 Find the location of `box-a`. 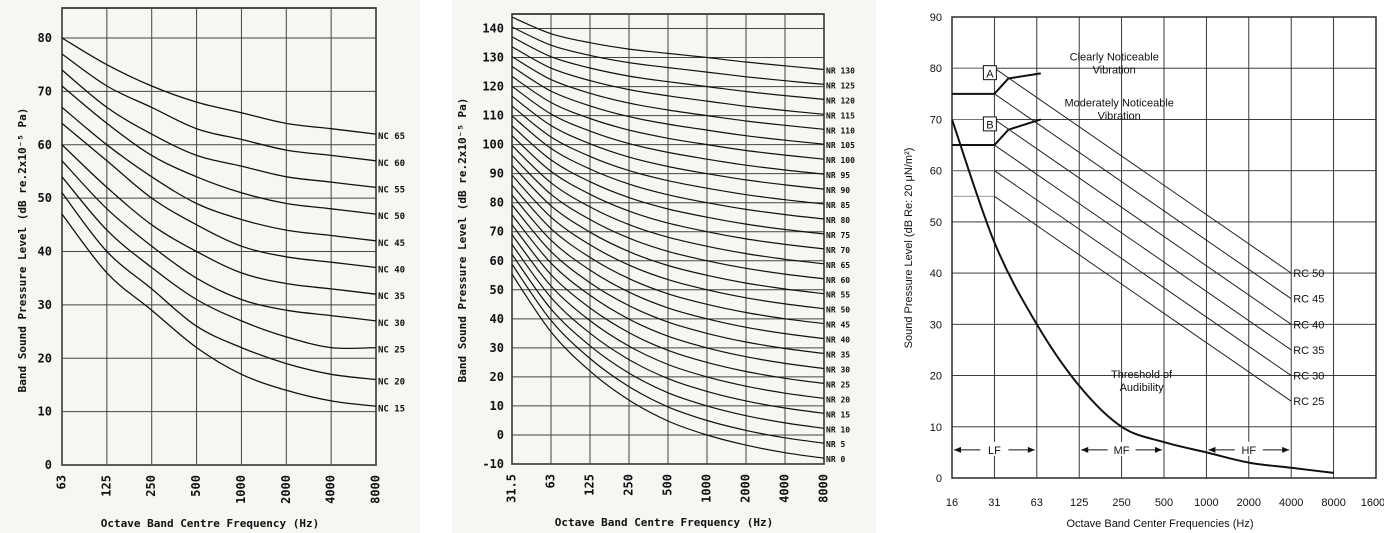

box-a is located at coordinates (989, 73).